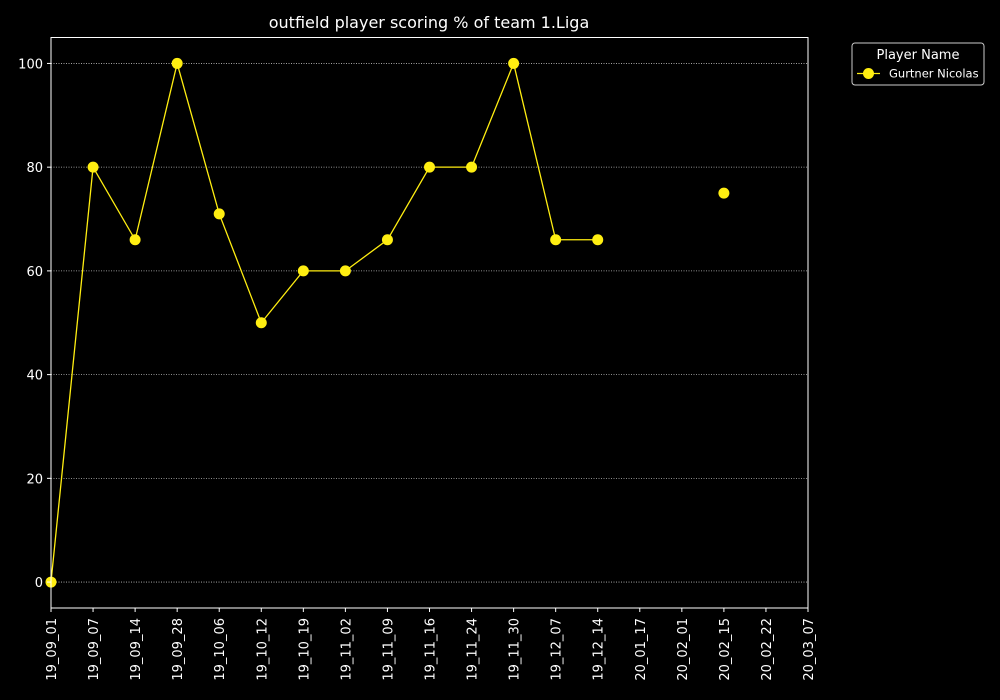  I want to click on y-tick-label: 20, so click(34, 479).